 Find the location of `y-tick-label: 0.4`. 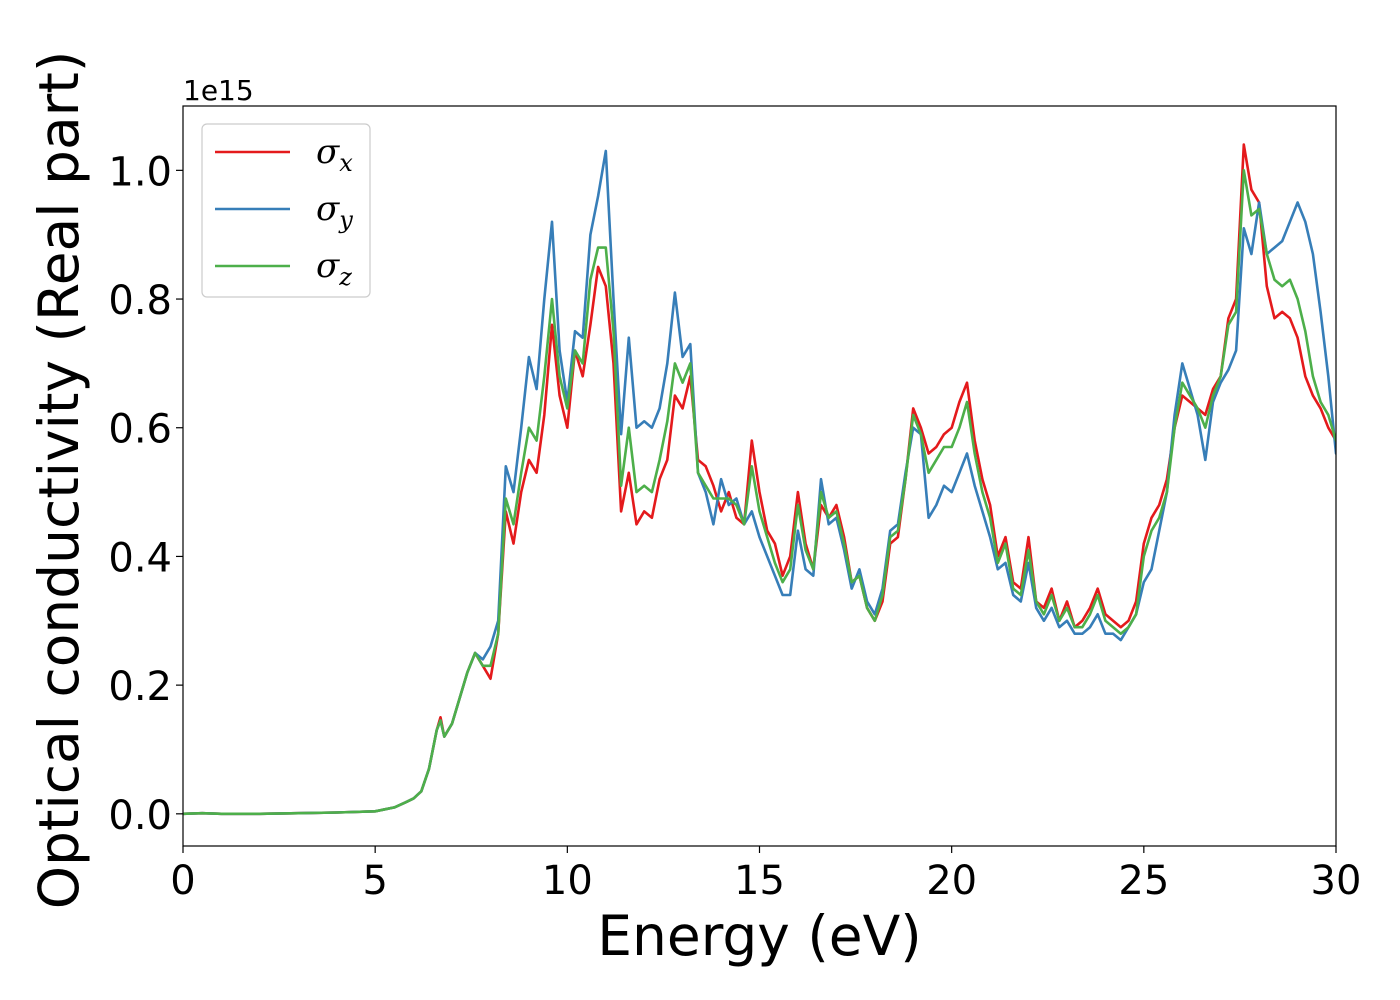

y-tick-label: 0.4 is located at coordinates (140, 558).